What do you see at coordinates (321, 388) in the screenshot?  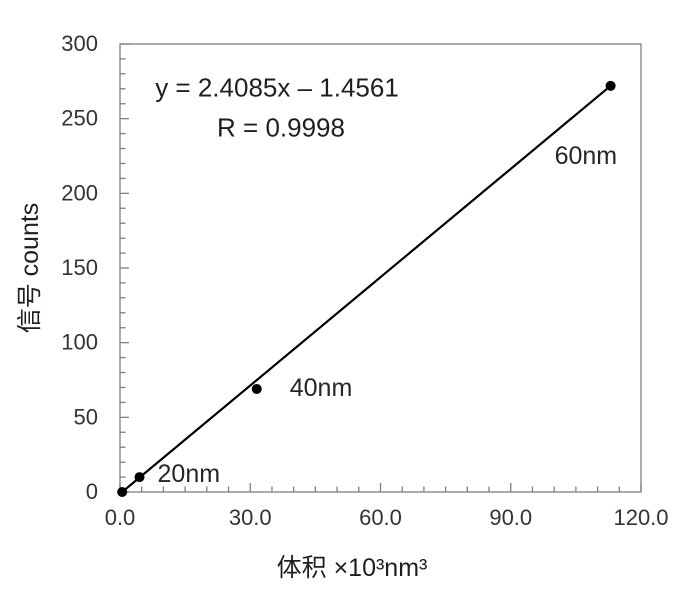 I see `data-point-label: 40nm` at bounding box center [321, 388].